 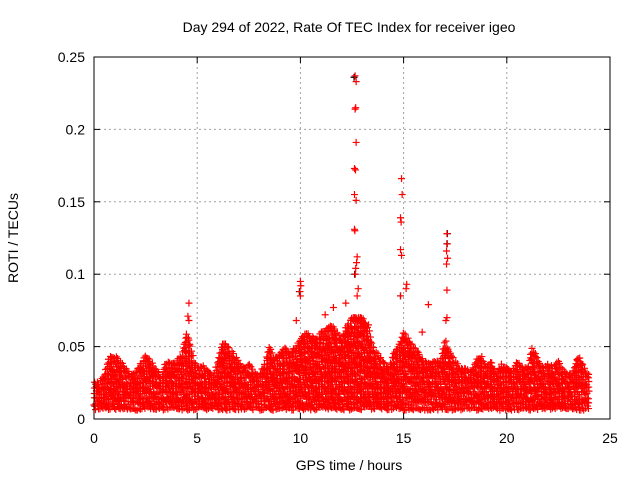 What do you see at coordinates (197, 438) in the screenshot?
I see `x-tick-label: 5` at bounding box center [197, 438].